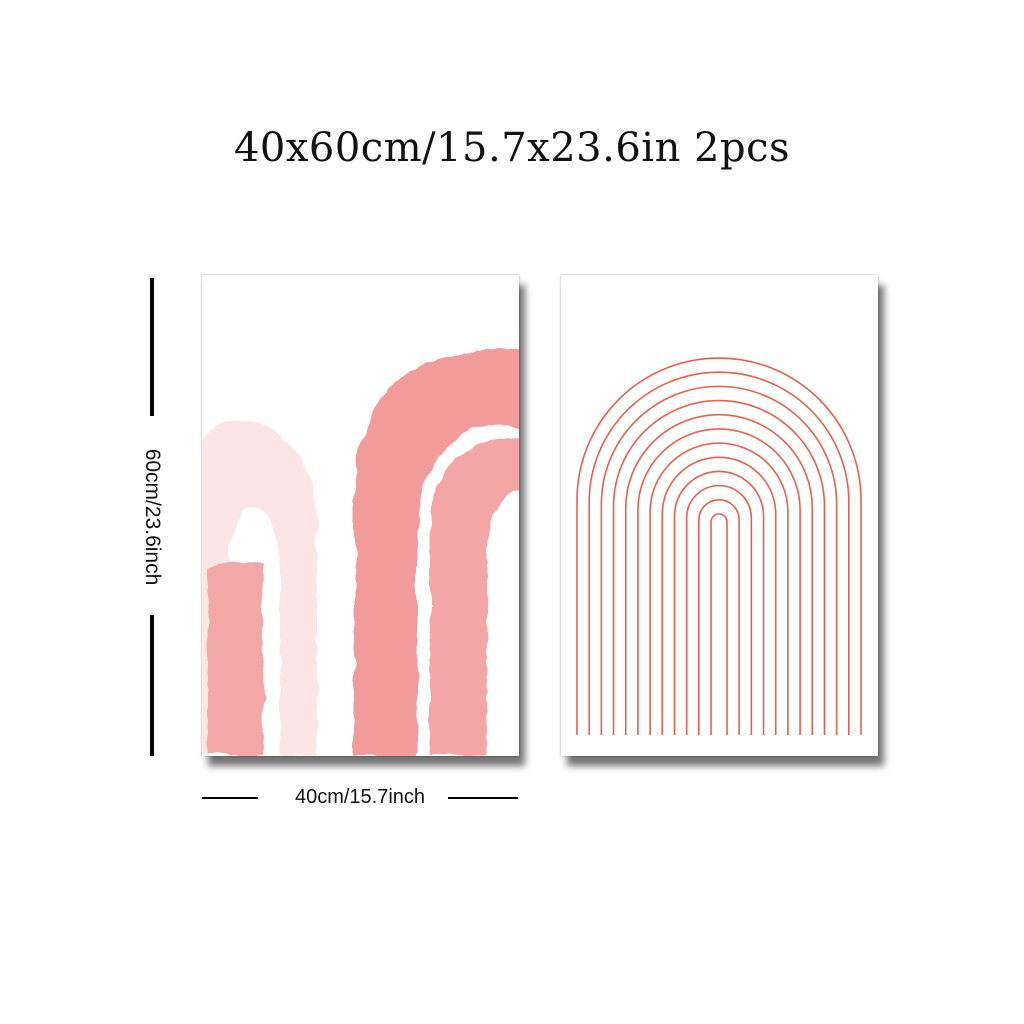 This screenshot has height=1024, width=1024. What do you see at coordinates (152, 347) in the screenshot?
I see `height-line-top` at bounding box center [152, 347].